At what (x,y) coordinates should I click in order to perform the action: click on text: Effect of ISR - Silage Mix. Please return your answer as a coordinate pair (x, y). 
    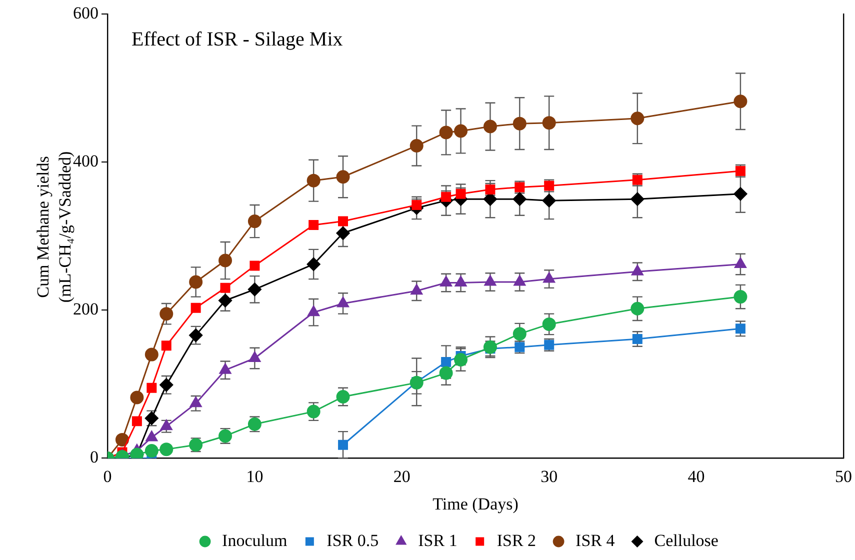
    Looking at the image, I should click on (237, 39).